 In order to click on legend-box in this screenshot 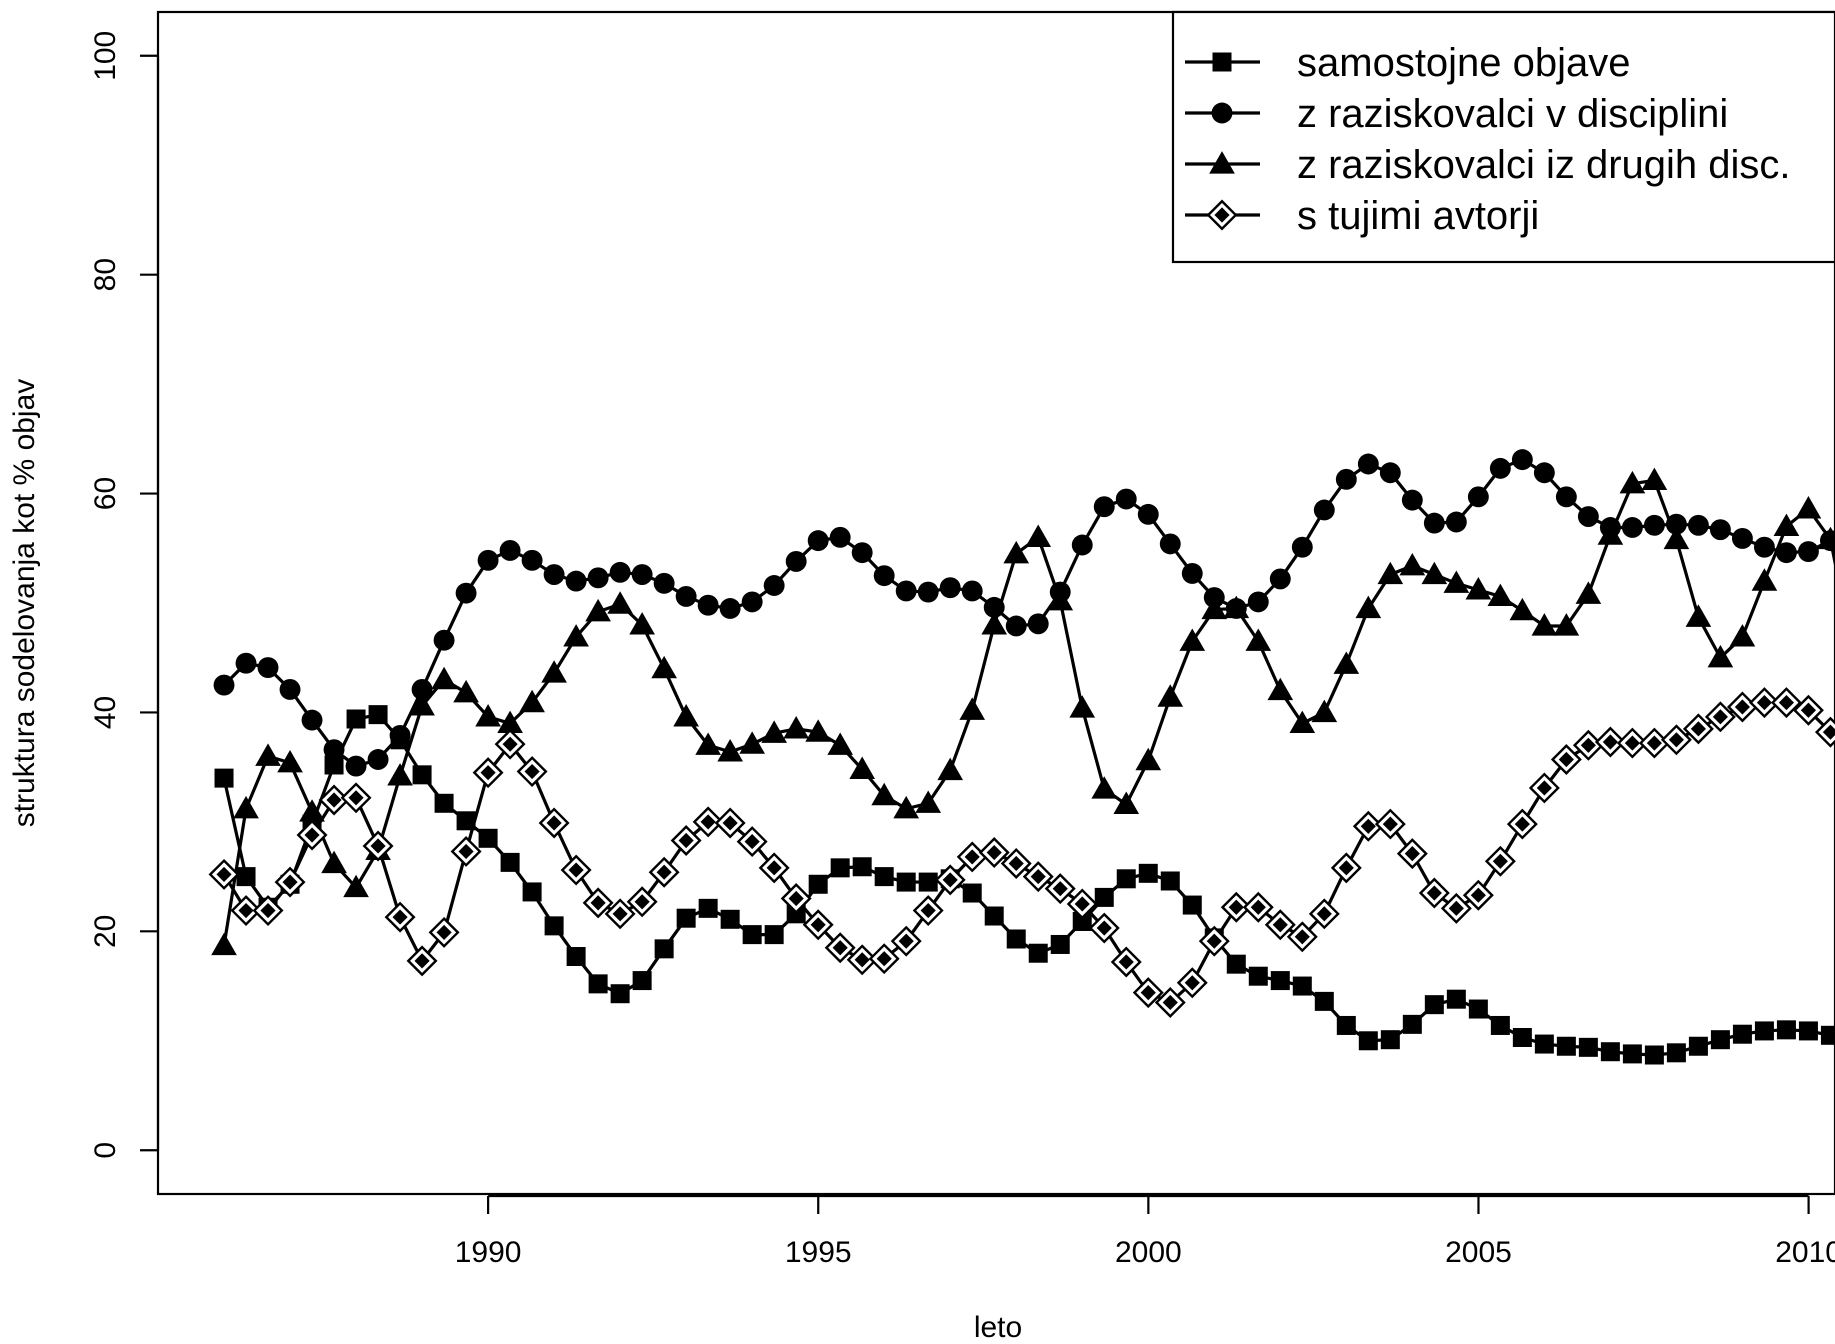, I will do `click(1503, 137)`.